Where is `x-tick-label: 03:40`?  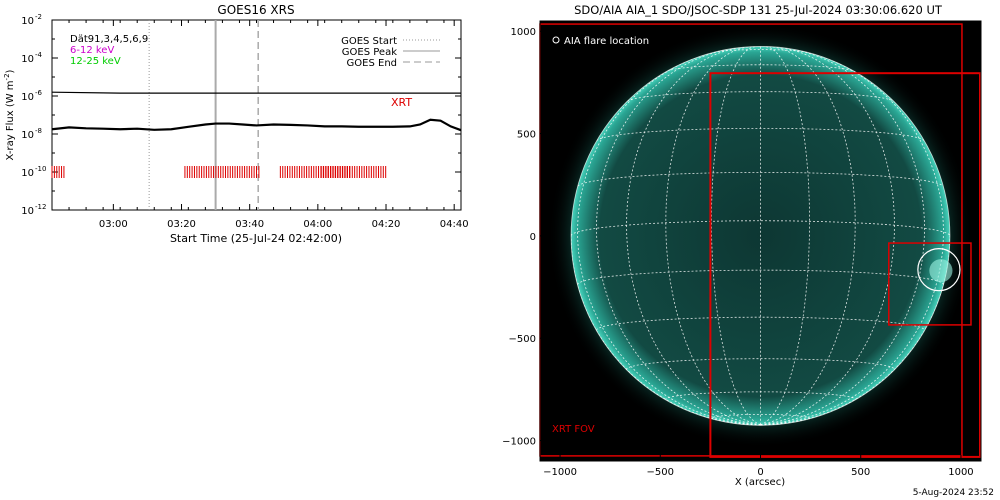 x-tick-label: 03:40 is located at coordinates (249, 224).